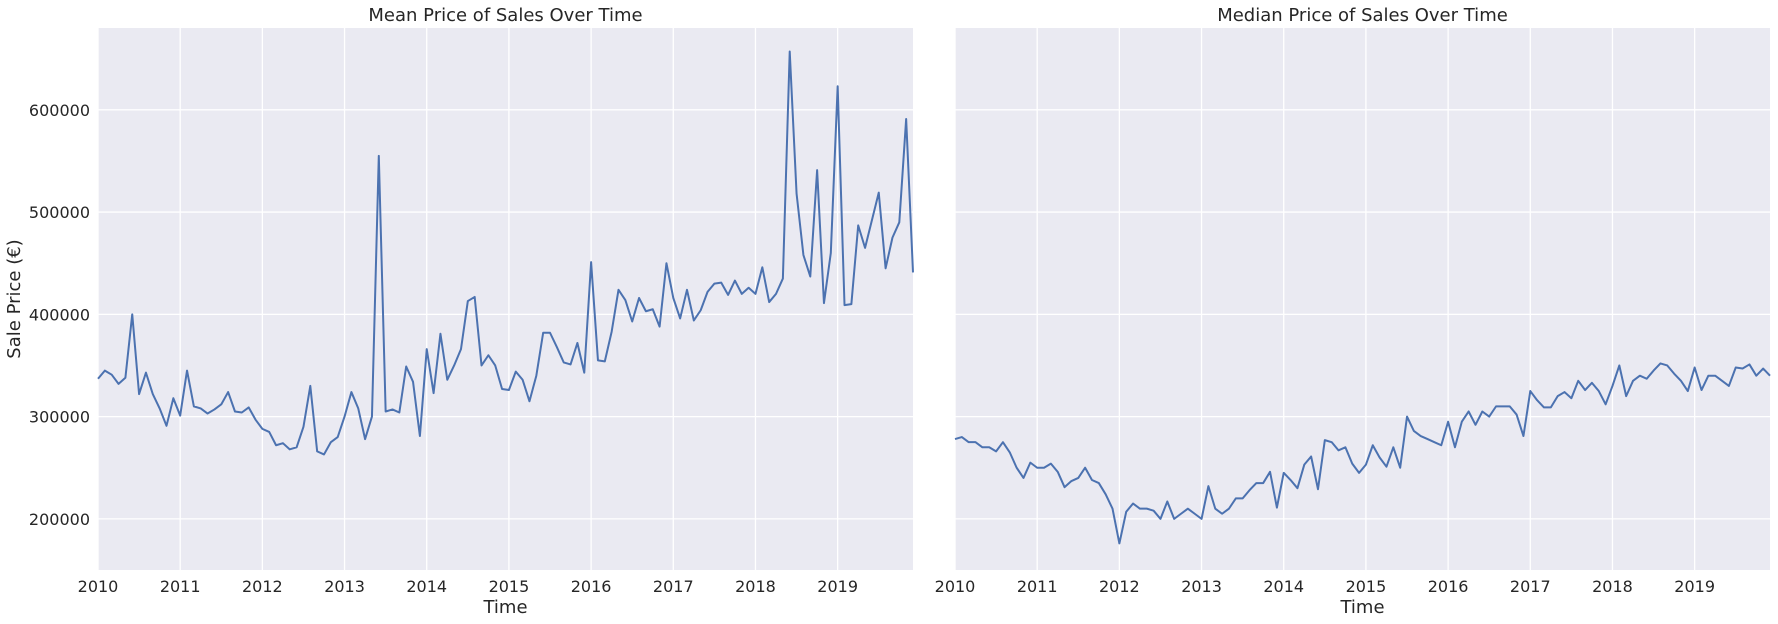 The height and width of the screenshot is (624, 1778). Describe the element at coordinates (504, 607) in the screenshot. I see `mean-x-axis-label: Time` at that location.